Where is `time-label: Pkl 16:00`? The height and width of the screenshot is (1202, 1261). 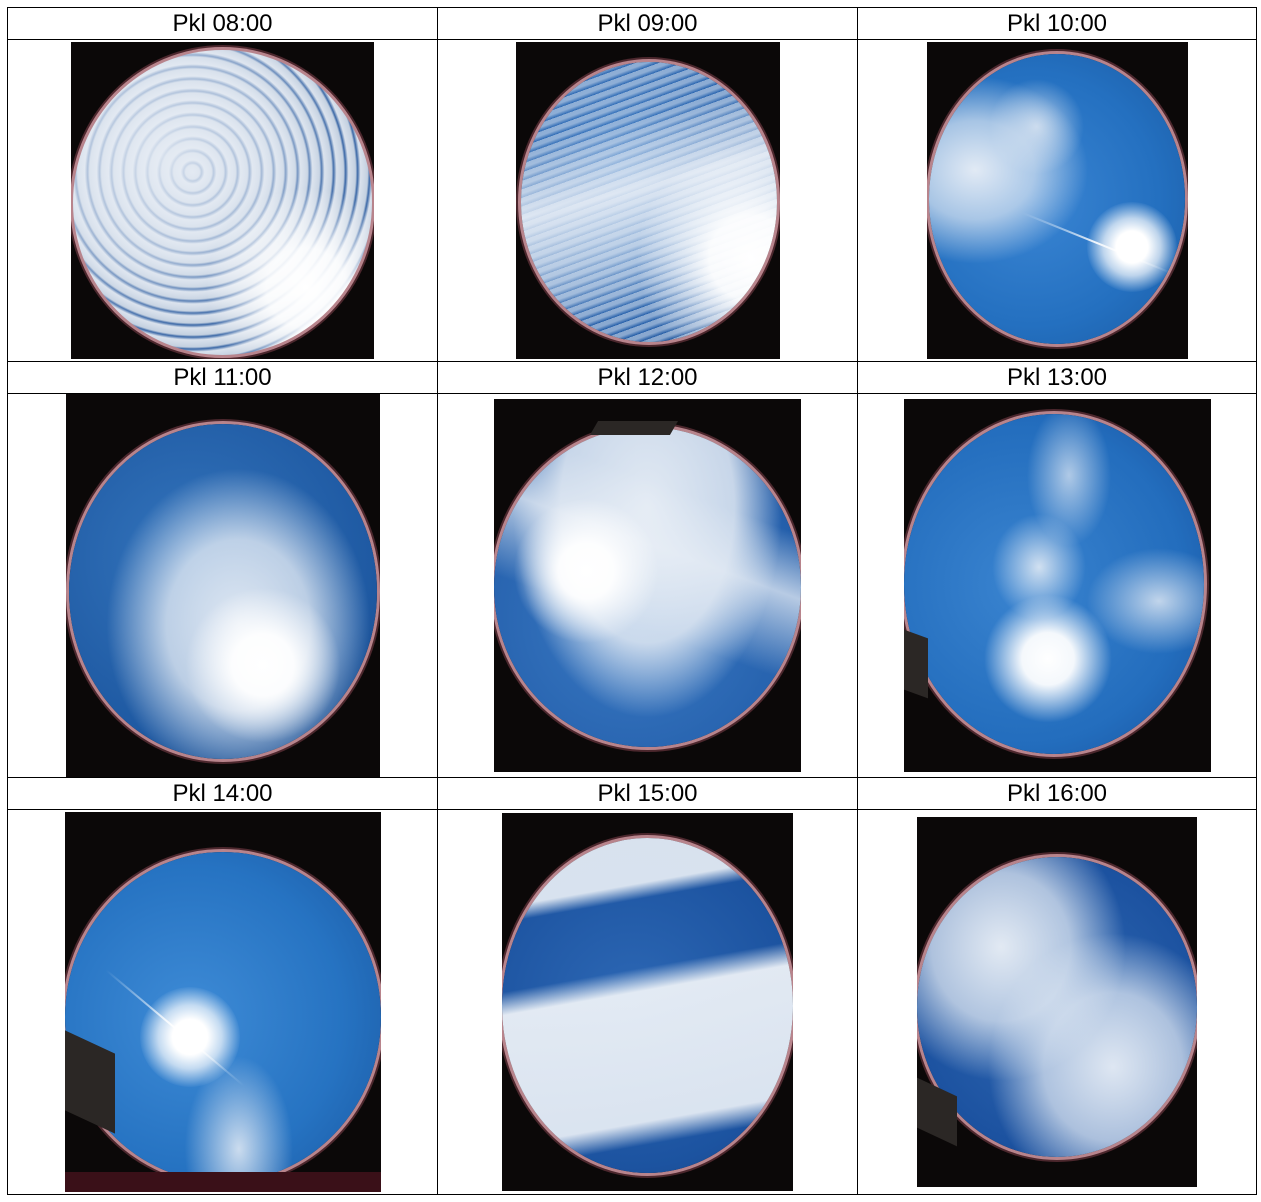
time-label: Pkl 16:00 is located at coordinates (1057, 793).